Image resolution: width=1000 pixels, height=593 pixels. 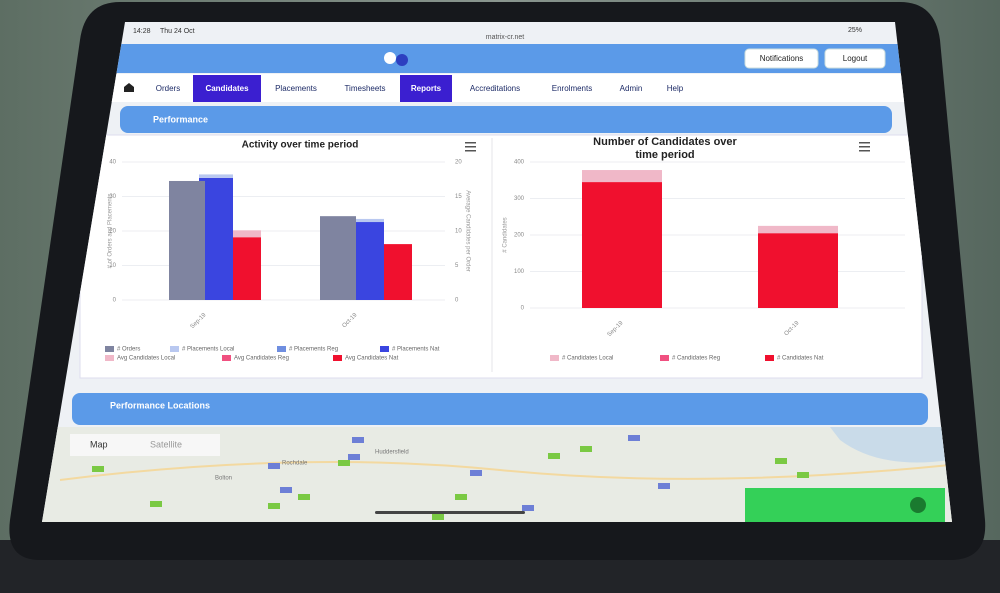 What do you see at coordinates (572, 88) in the screenshot?
I see `nav-item: Enrolments` at bounding box center [572, 88].